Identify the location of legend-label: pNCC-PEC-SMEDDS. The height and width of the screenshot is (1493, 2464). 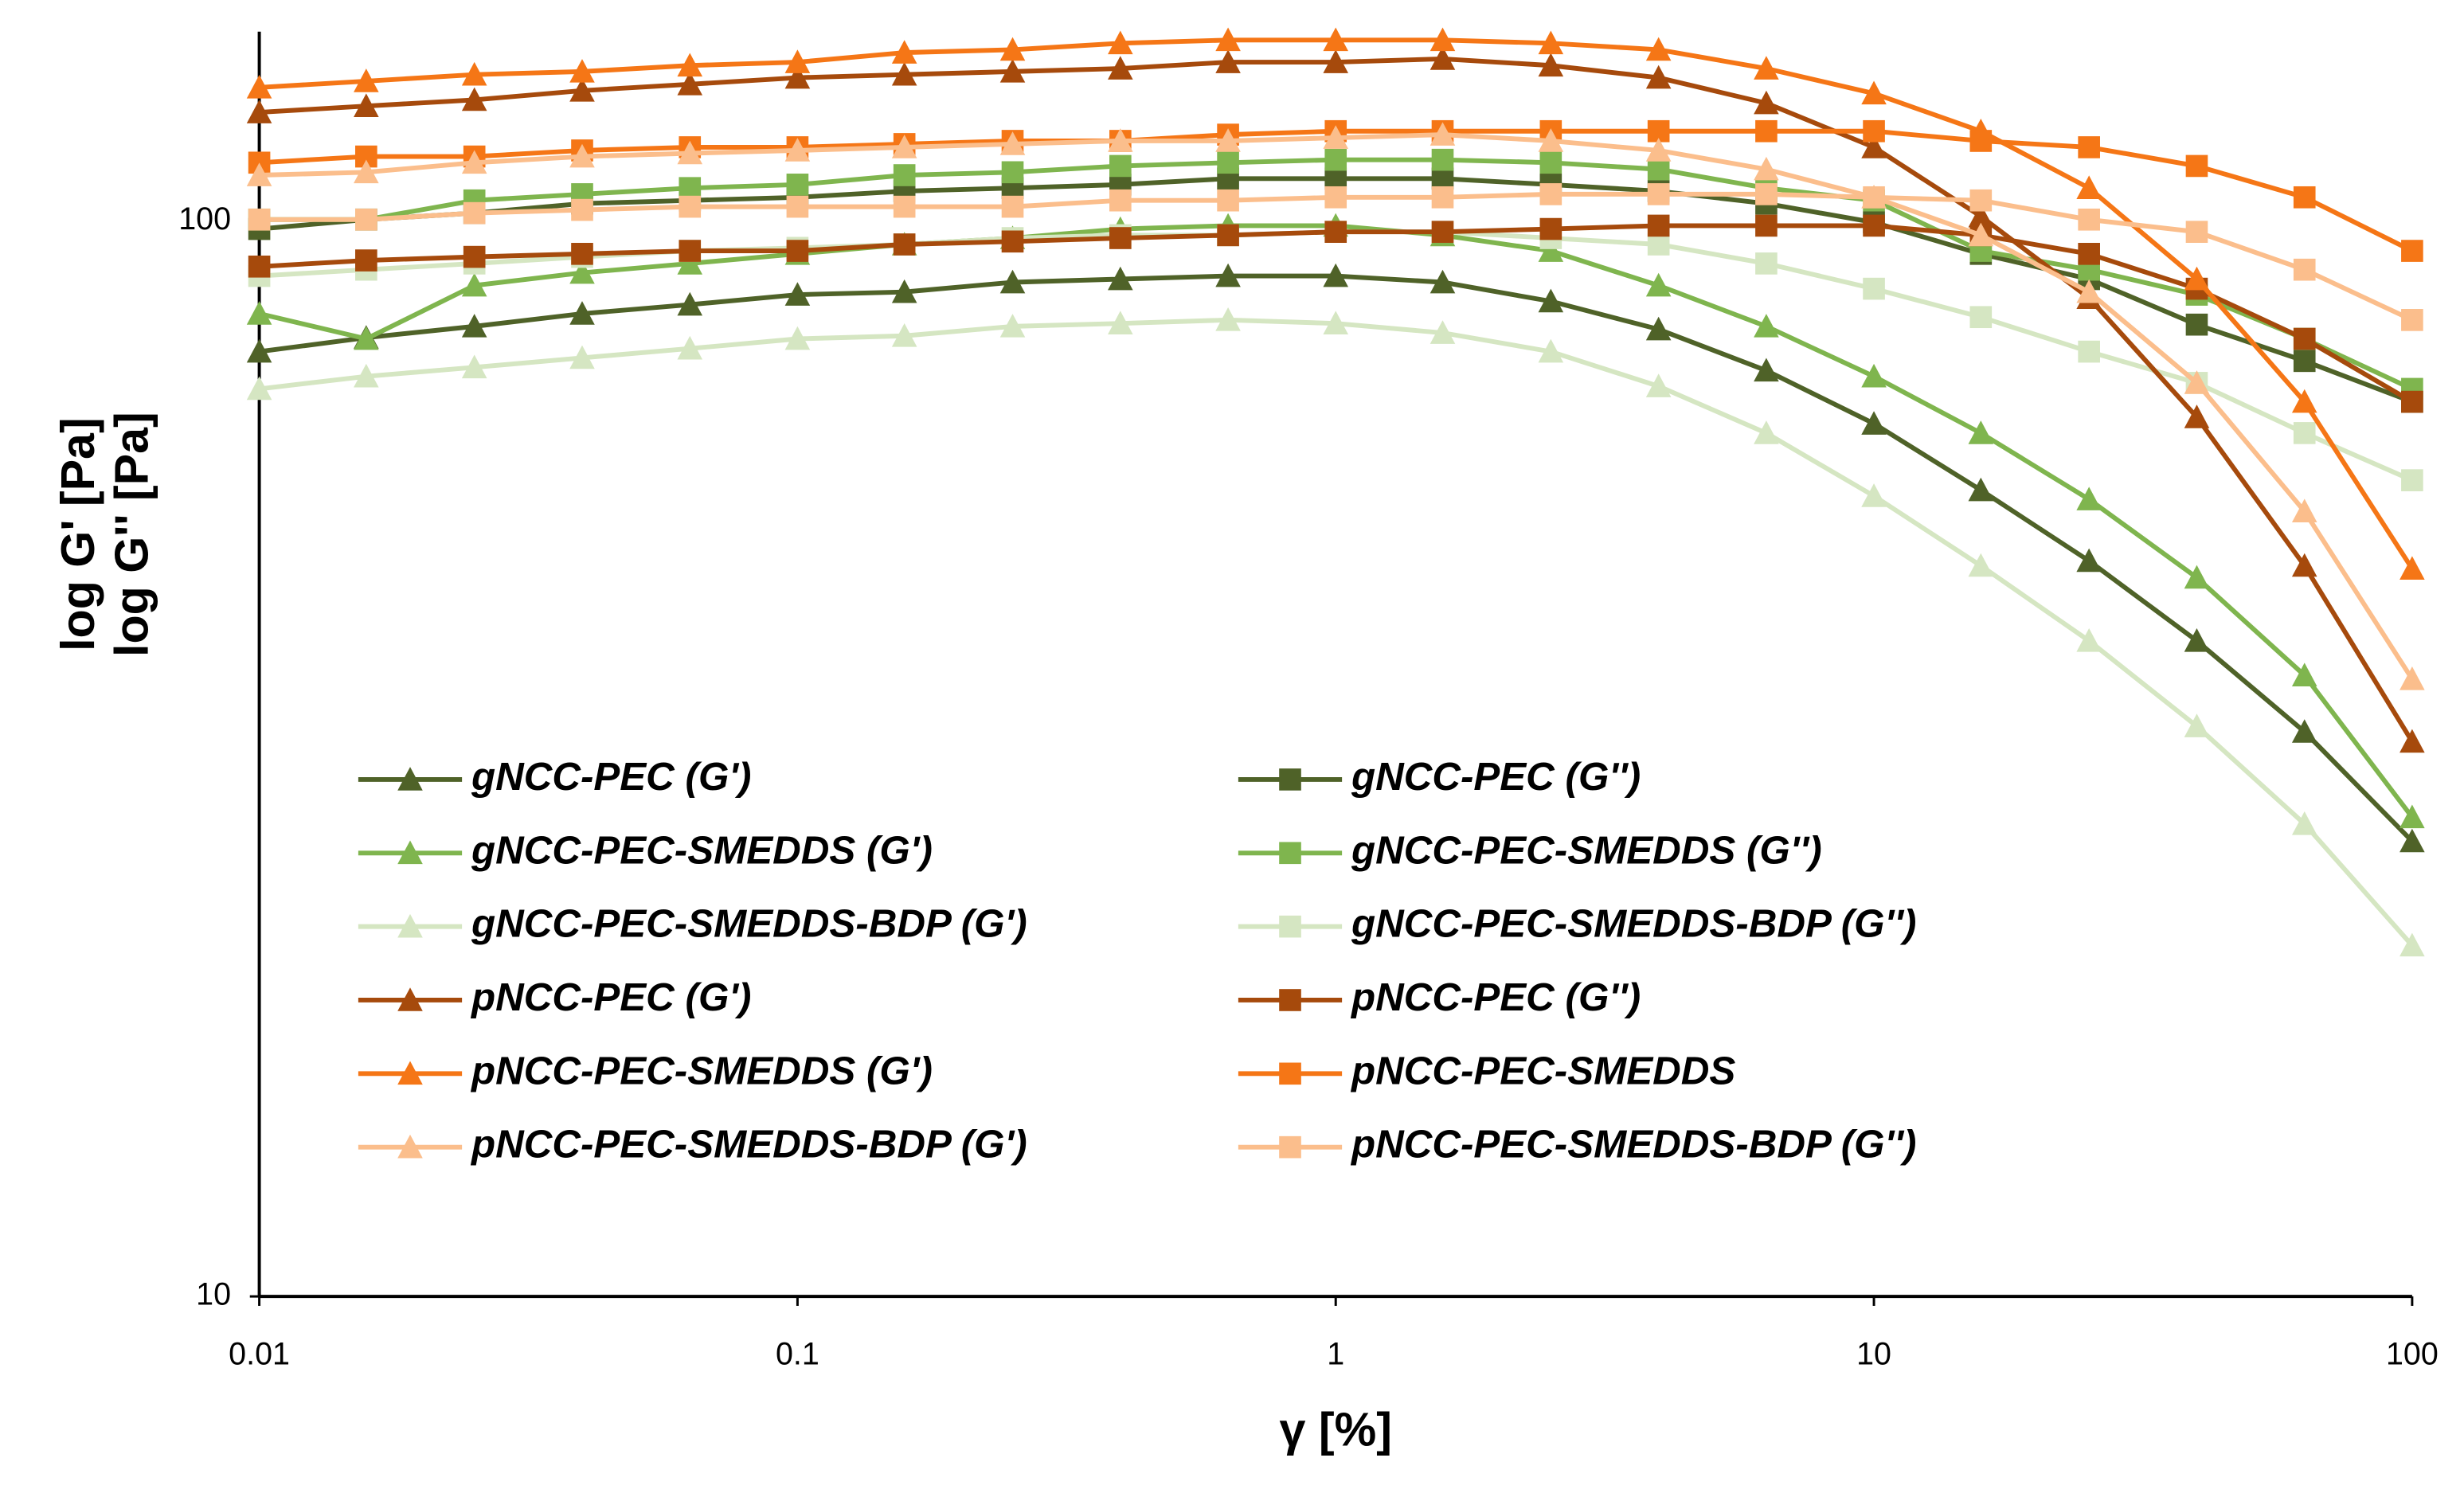
(1542, 1071).